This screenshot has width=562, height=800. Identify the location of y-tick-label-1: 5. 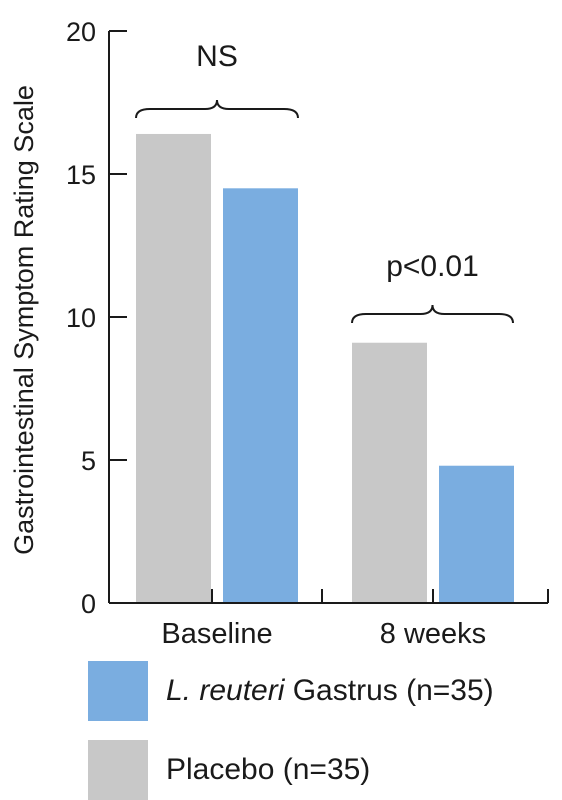
(88, 461).